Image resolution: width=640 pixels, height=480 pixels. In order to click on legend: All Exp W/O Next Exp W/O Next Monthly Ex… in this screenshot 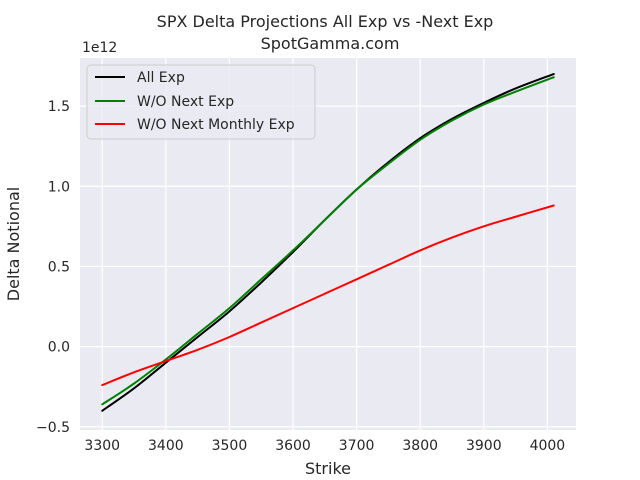, I will do `click(201, 102)`.